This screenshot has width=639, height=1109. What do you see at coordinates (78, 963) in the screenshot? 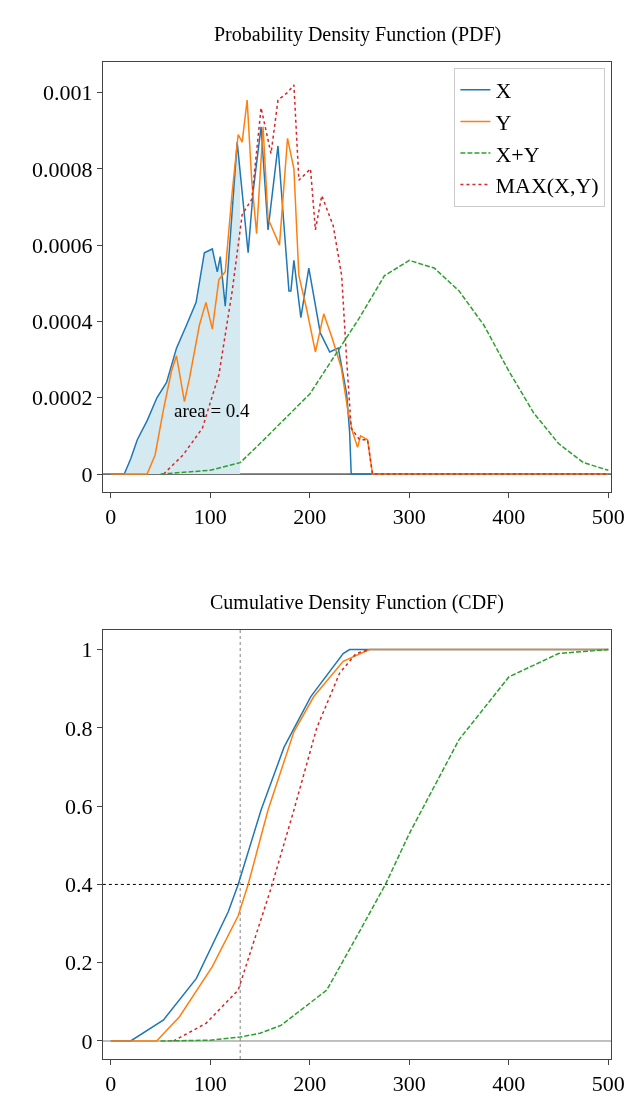
I see `y-tick-label: 0.2` at bounding box center [78, 963].